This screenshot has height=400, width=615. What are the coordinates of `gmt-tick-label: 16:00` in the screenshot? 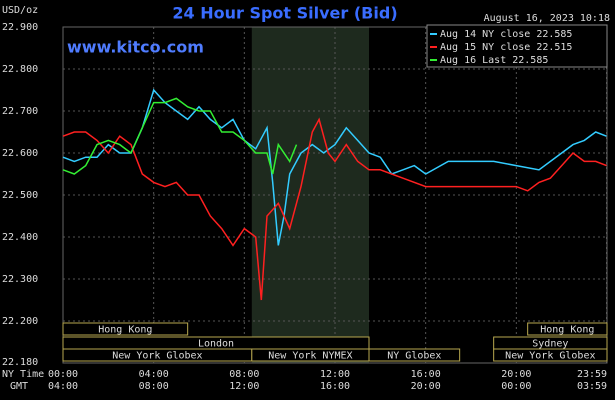 It's located at (335, 386).